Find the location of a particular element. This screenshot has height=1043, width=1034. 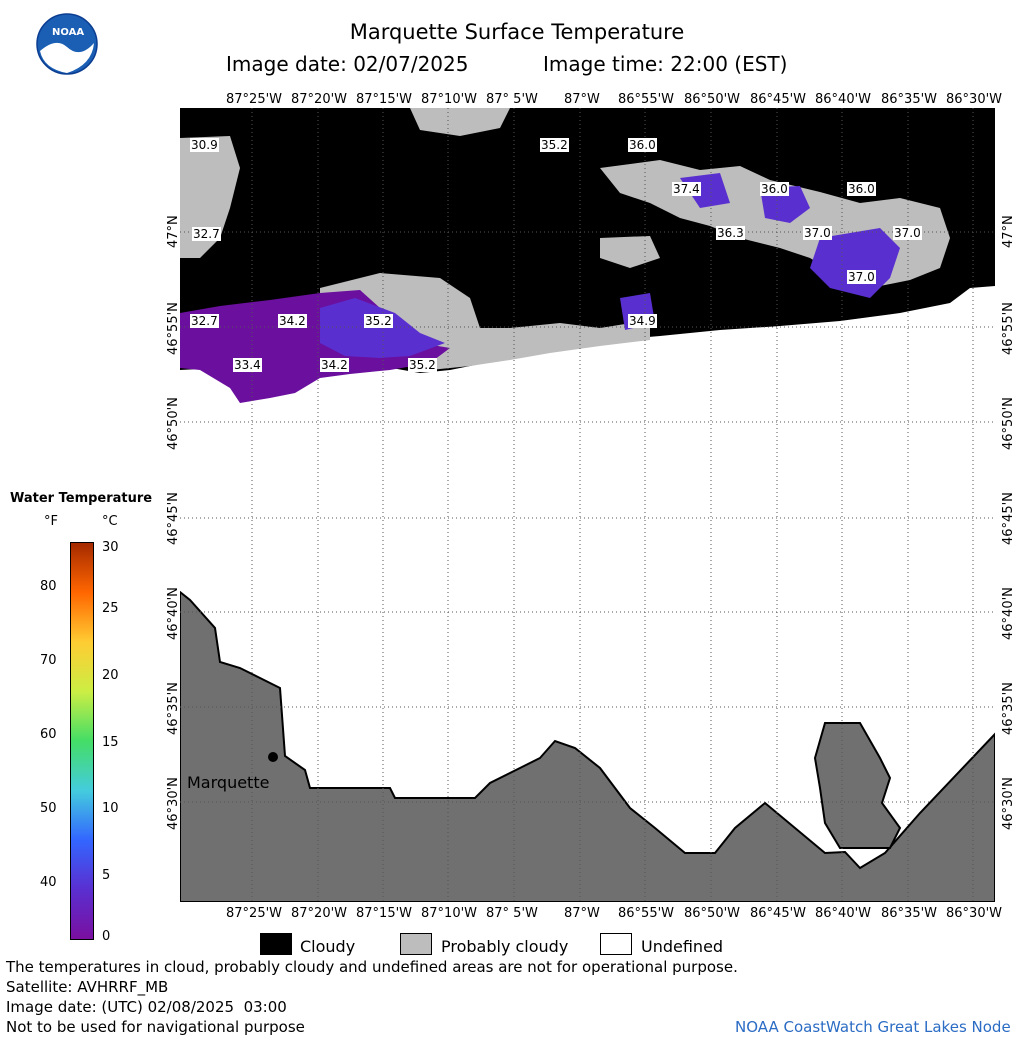

lat-label-left: 46°55'N is located at coordinates (173, 328).